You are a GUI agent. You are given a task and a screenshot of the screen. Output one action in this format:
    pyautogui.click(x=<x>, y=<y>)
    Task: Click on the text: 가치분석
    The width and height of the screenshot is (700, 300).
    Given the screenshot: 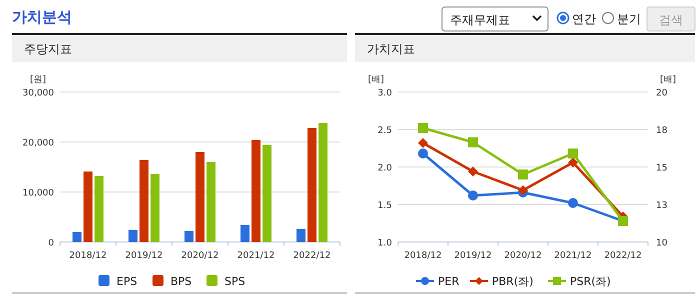 What is the action you would take?
    pyautogui.click(x=42, y=17)
    